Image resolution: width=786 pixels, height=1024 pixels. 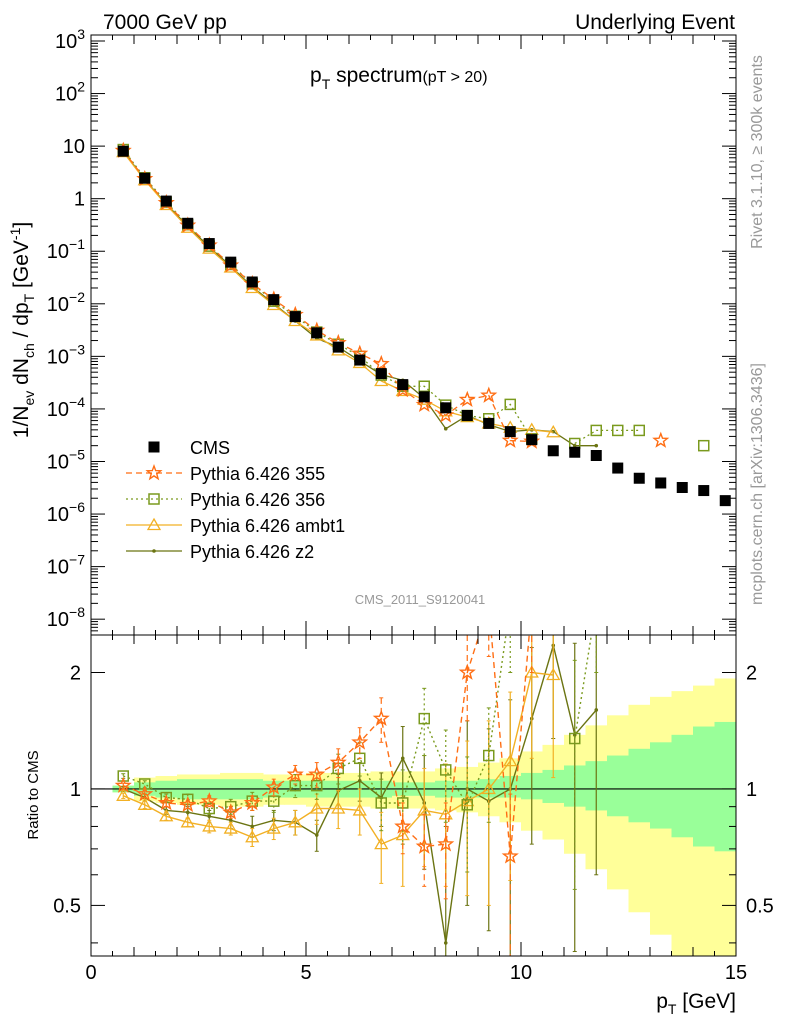 I want to click on main-y-tick-label: 10⁻⁵, so click(x=66, y=459).